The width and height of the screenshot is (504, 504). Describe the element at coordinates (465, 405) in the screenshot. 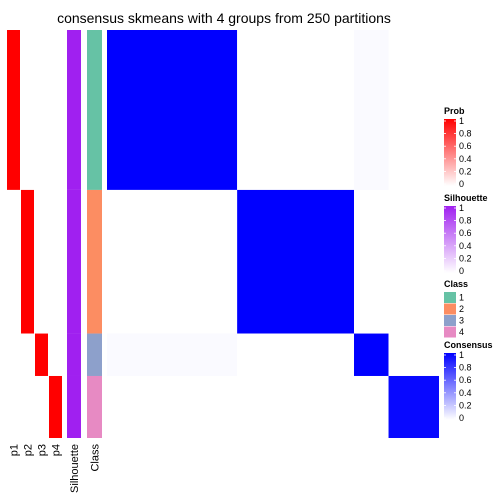

I see `legend-tick-label-consensus: 0.2` at that location.